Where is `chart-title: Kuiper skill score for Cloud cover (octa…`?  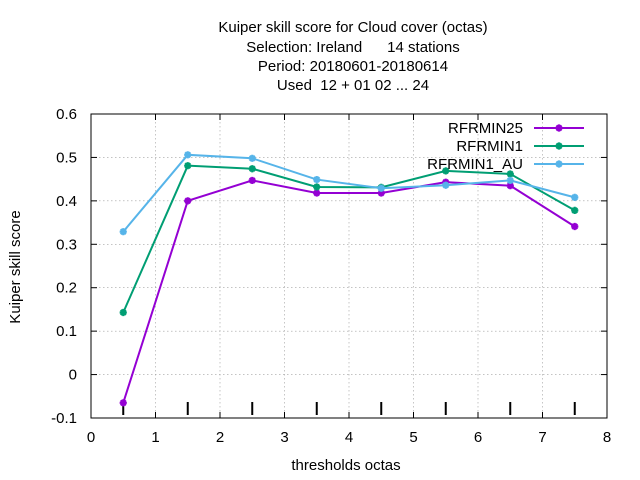 chart-title: Kuiper skill score for Cloud cover (octa… is located at coordinates (352, 56).